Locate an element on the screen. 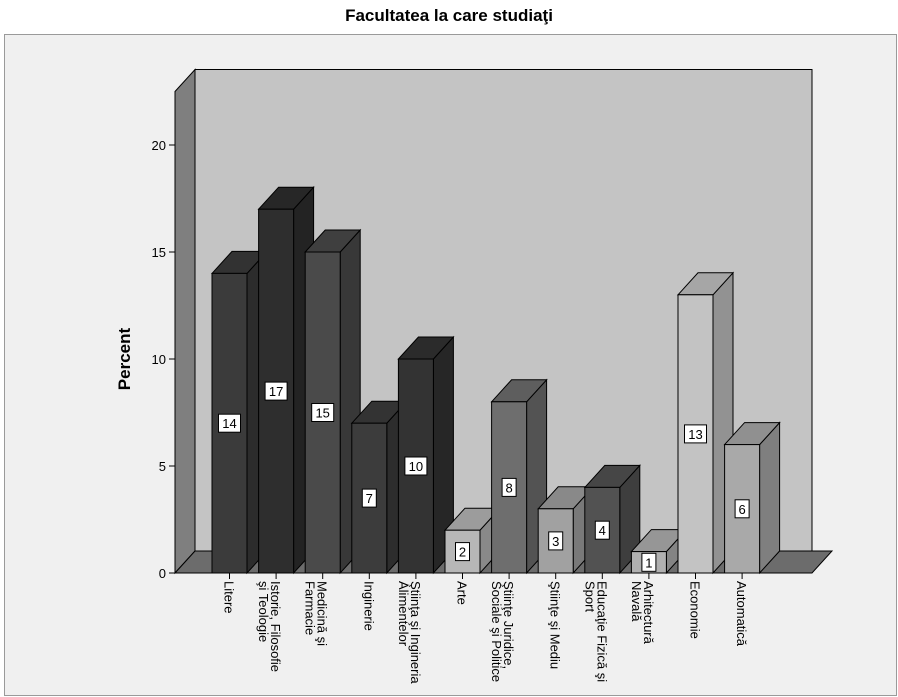 The image size is (898, 697). data-label: 2 is located at coordinates (462, 552).